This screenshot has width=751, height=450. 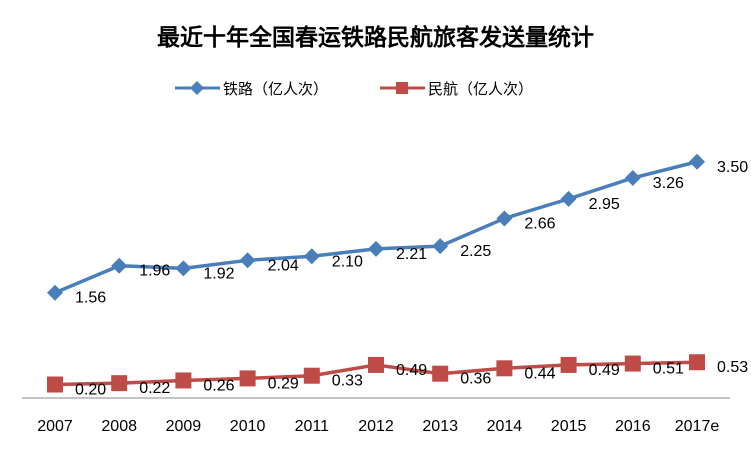 I want to click on data-label: 2.25, so click(x=475, y=251).